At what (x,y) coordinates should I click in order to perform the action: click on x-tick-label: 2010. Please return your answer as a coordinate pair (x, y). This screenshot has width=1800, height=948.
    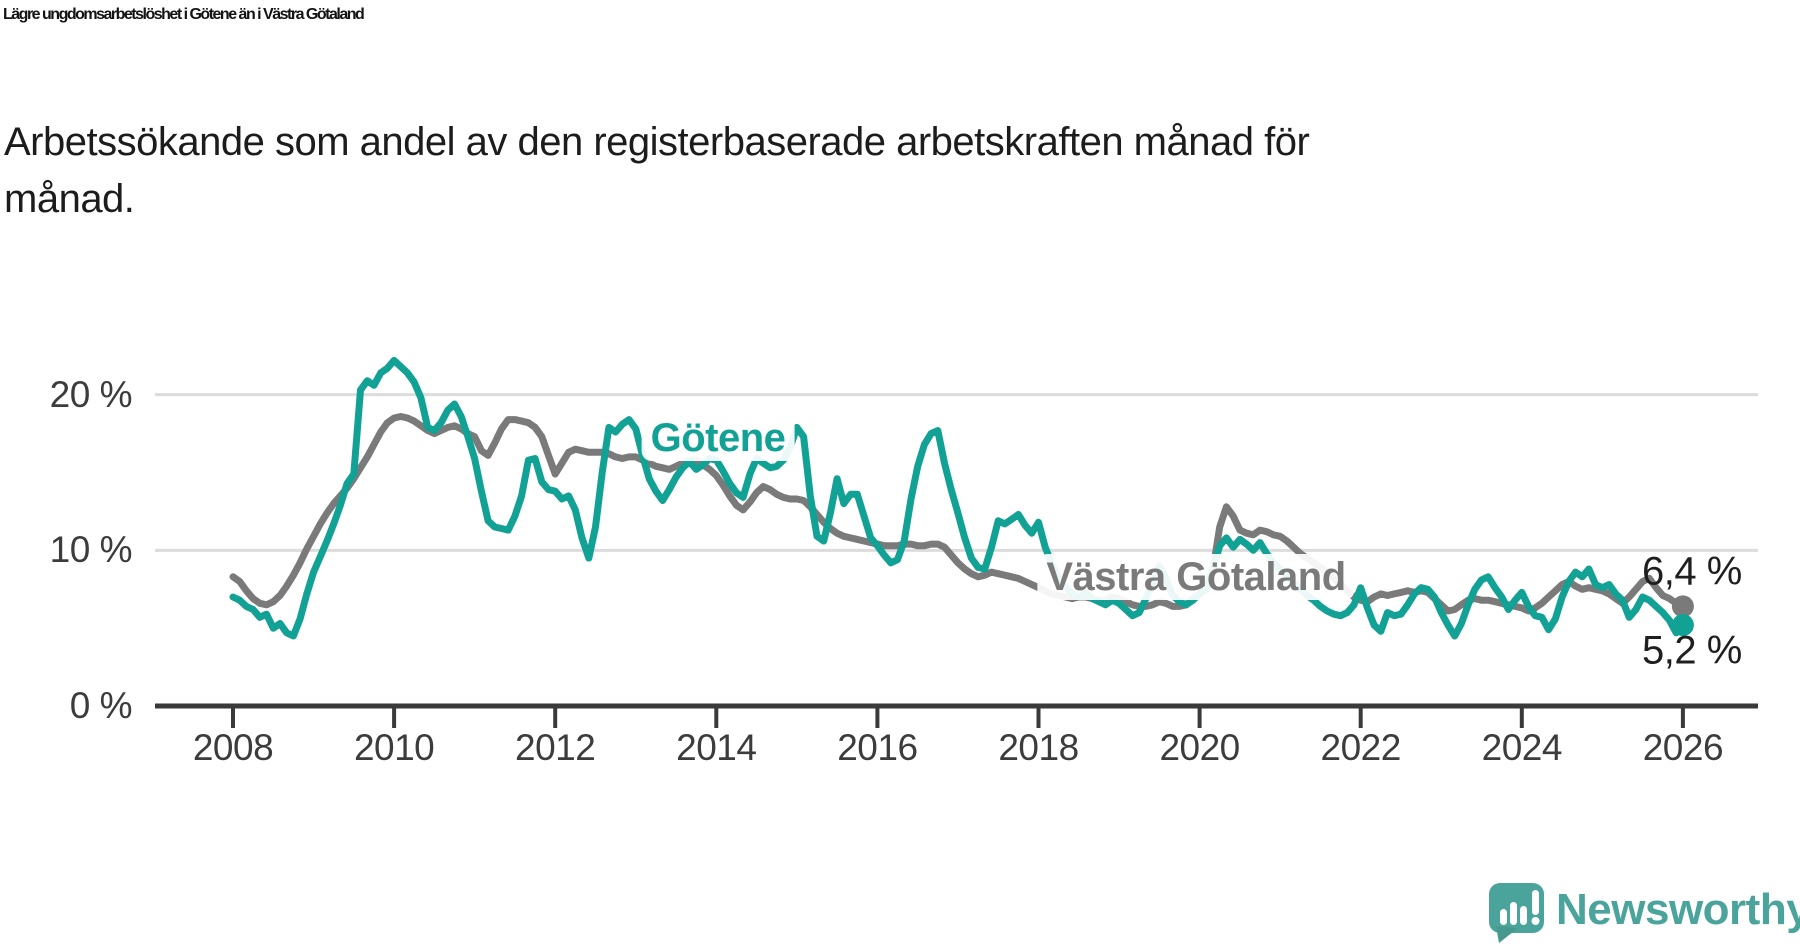
    Looking at the image, I should click on (394, 747).